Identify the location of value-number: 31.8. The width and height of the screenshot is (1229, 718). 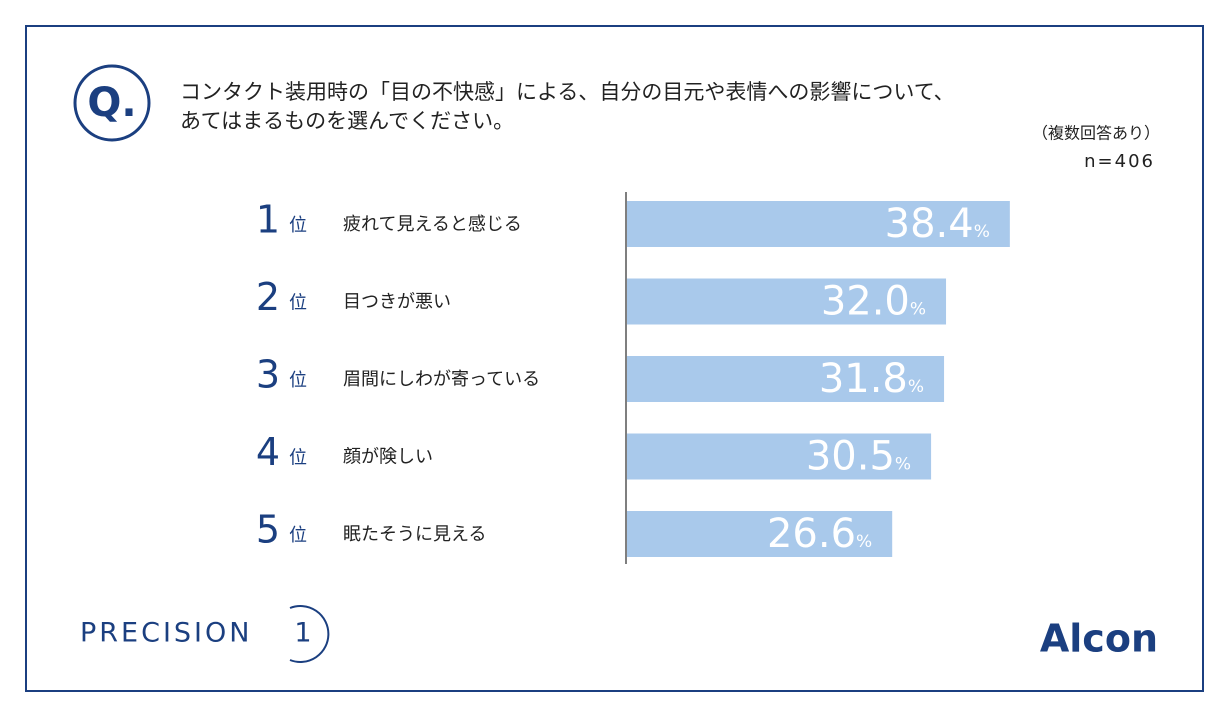
(863, 379).